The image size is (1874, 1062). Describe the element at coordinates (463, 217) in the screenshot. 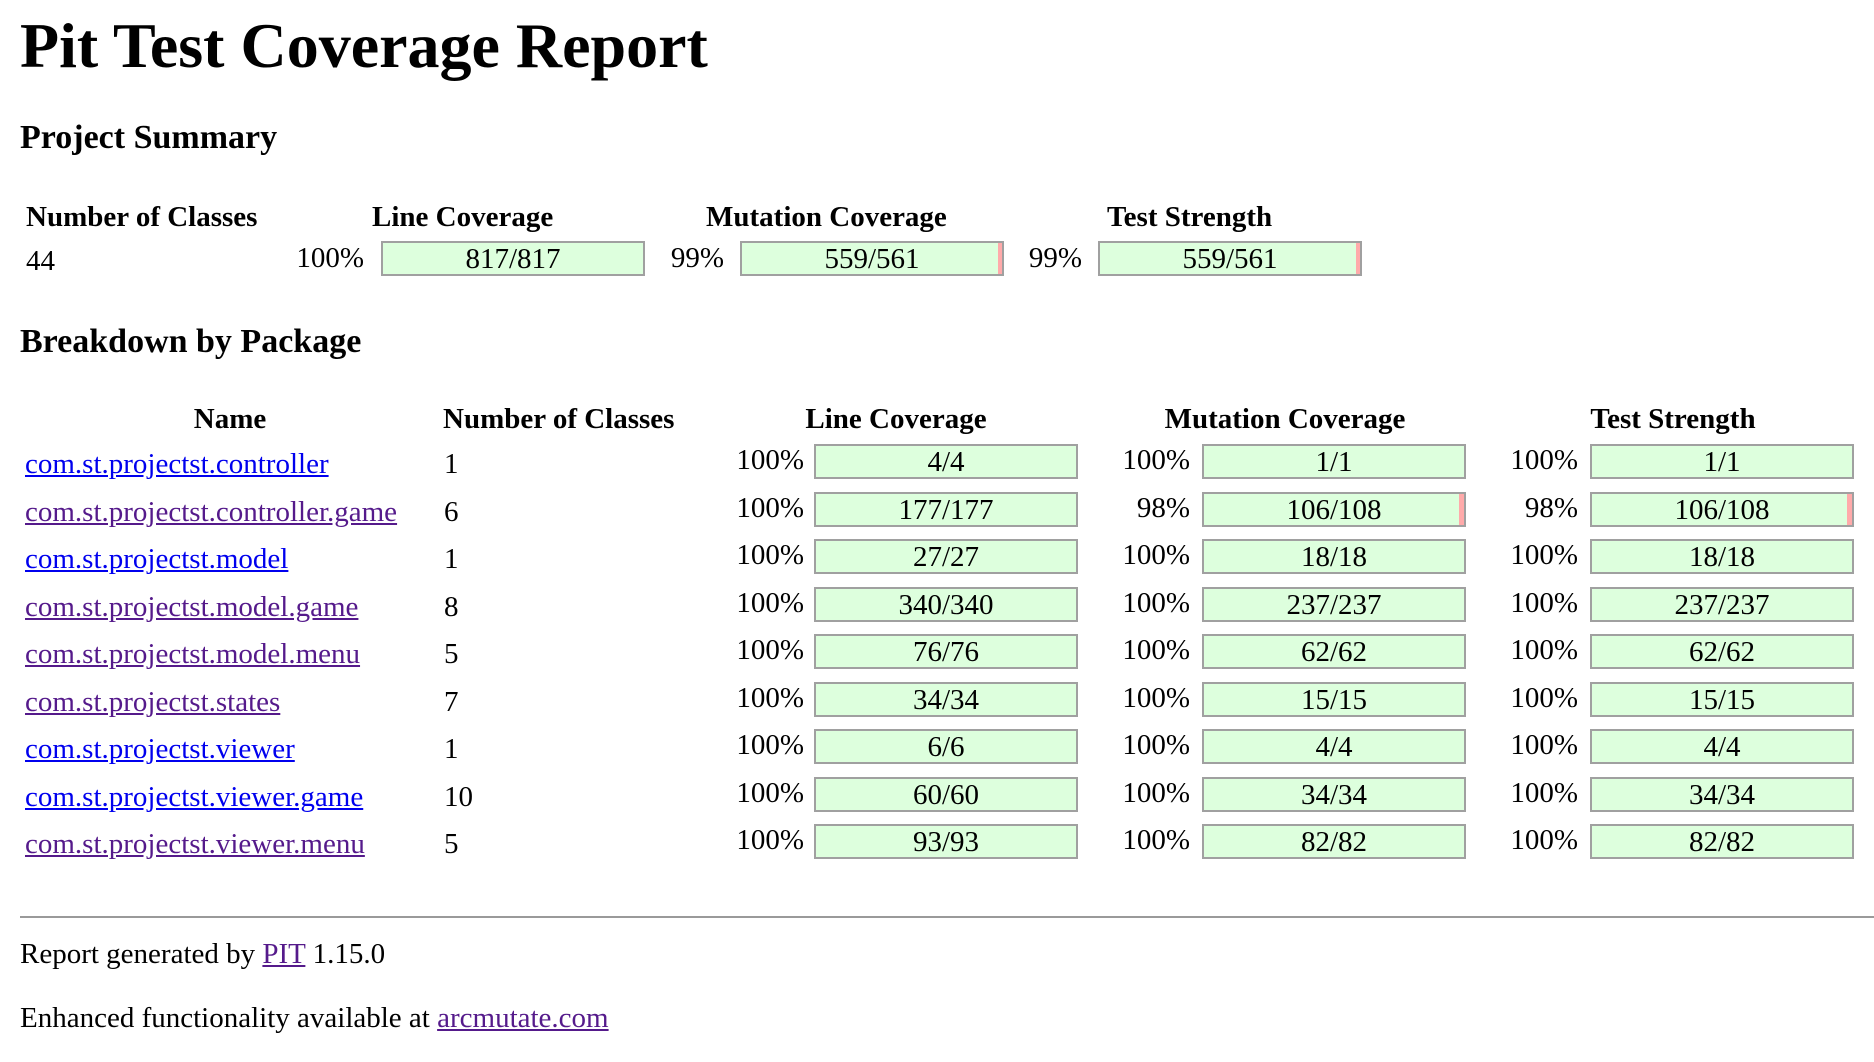

I see `summary-header-line: Line Coverage` at that location.